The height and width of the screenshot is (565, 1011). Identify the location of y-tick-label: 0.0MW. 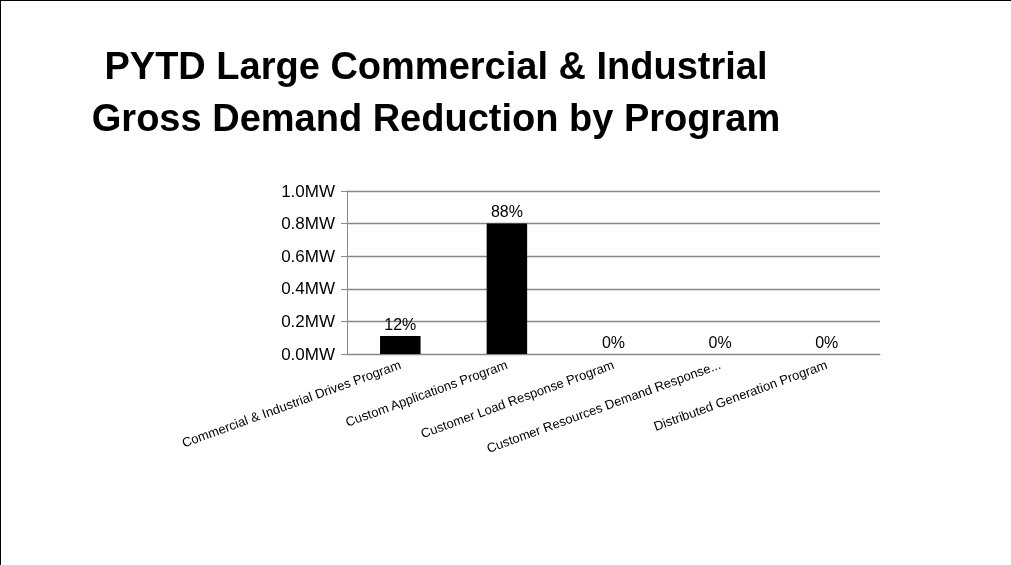
(308, 354).